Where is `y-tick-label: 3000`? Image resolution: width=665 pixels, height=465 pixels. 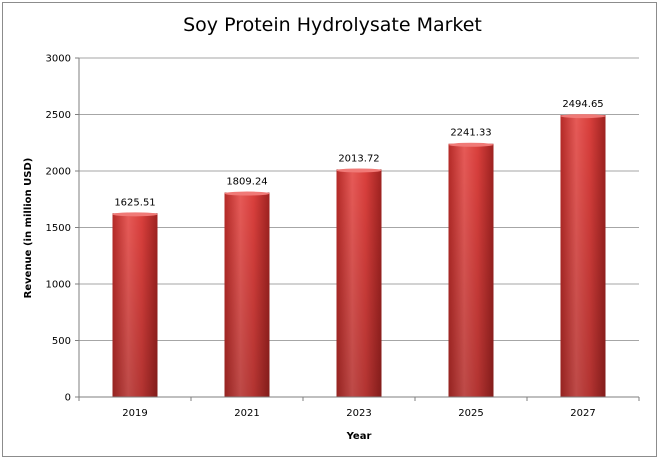
y-tick-label: 3000 is located at coordinates (58, 59).